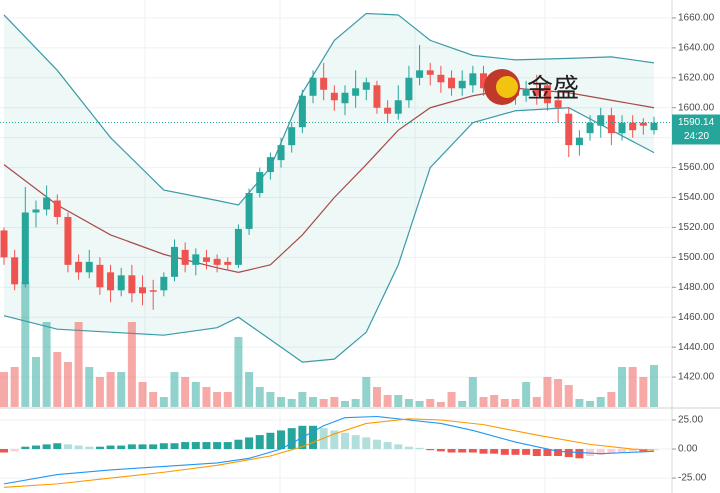 Image resolution: width=720 pixels, height=493 pixels. What do you see at coordinates (692, 478) in the screenshot?
I see `macd-tick-label: -25.00` at bounding box center [692, 478].